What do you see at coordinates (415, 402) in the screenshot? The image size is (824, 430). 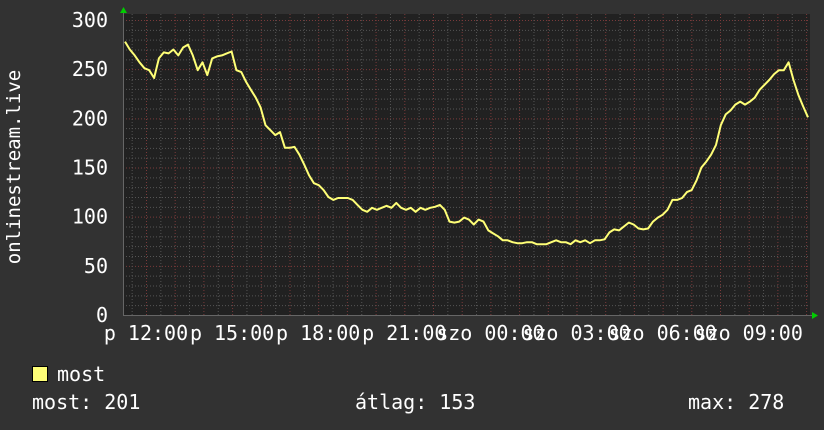 I see `average-value: átlag: 153` at bounding box center [415, 402].